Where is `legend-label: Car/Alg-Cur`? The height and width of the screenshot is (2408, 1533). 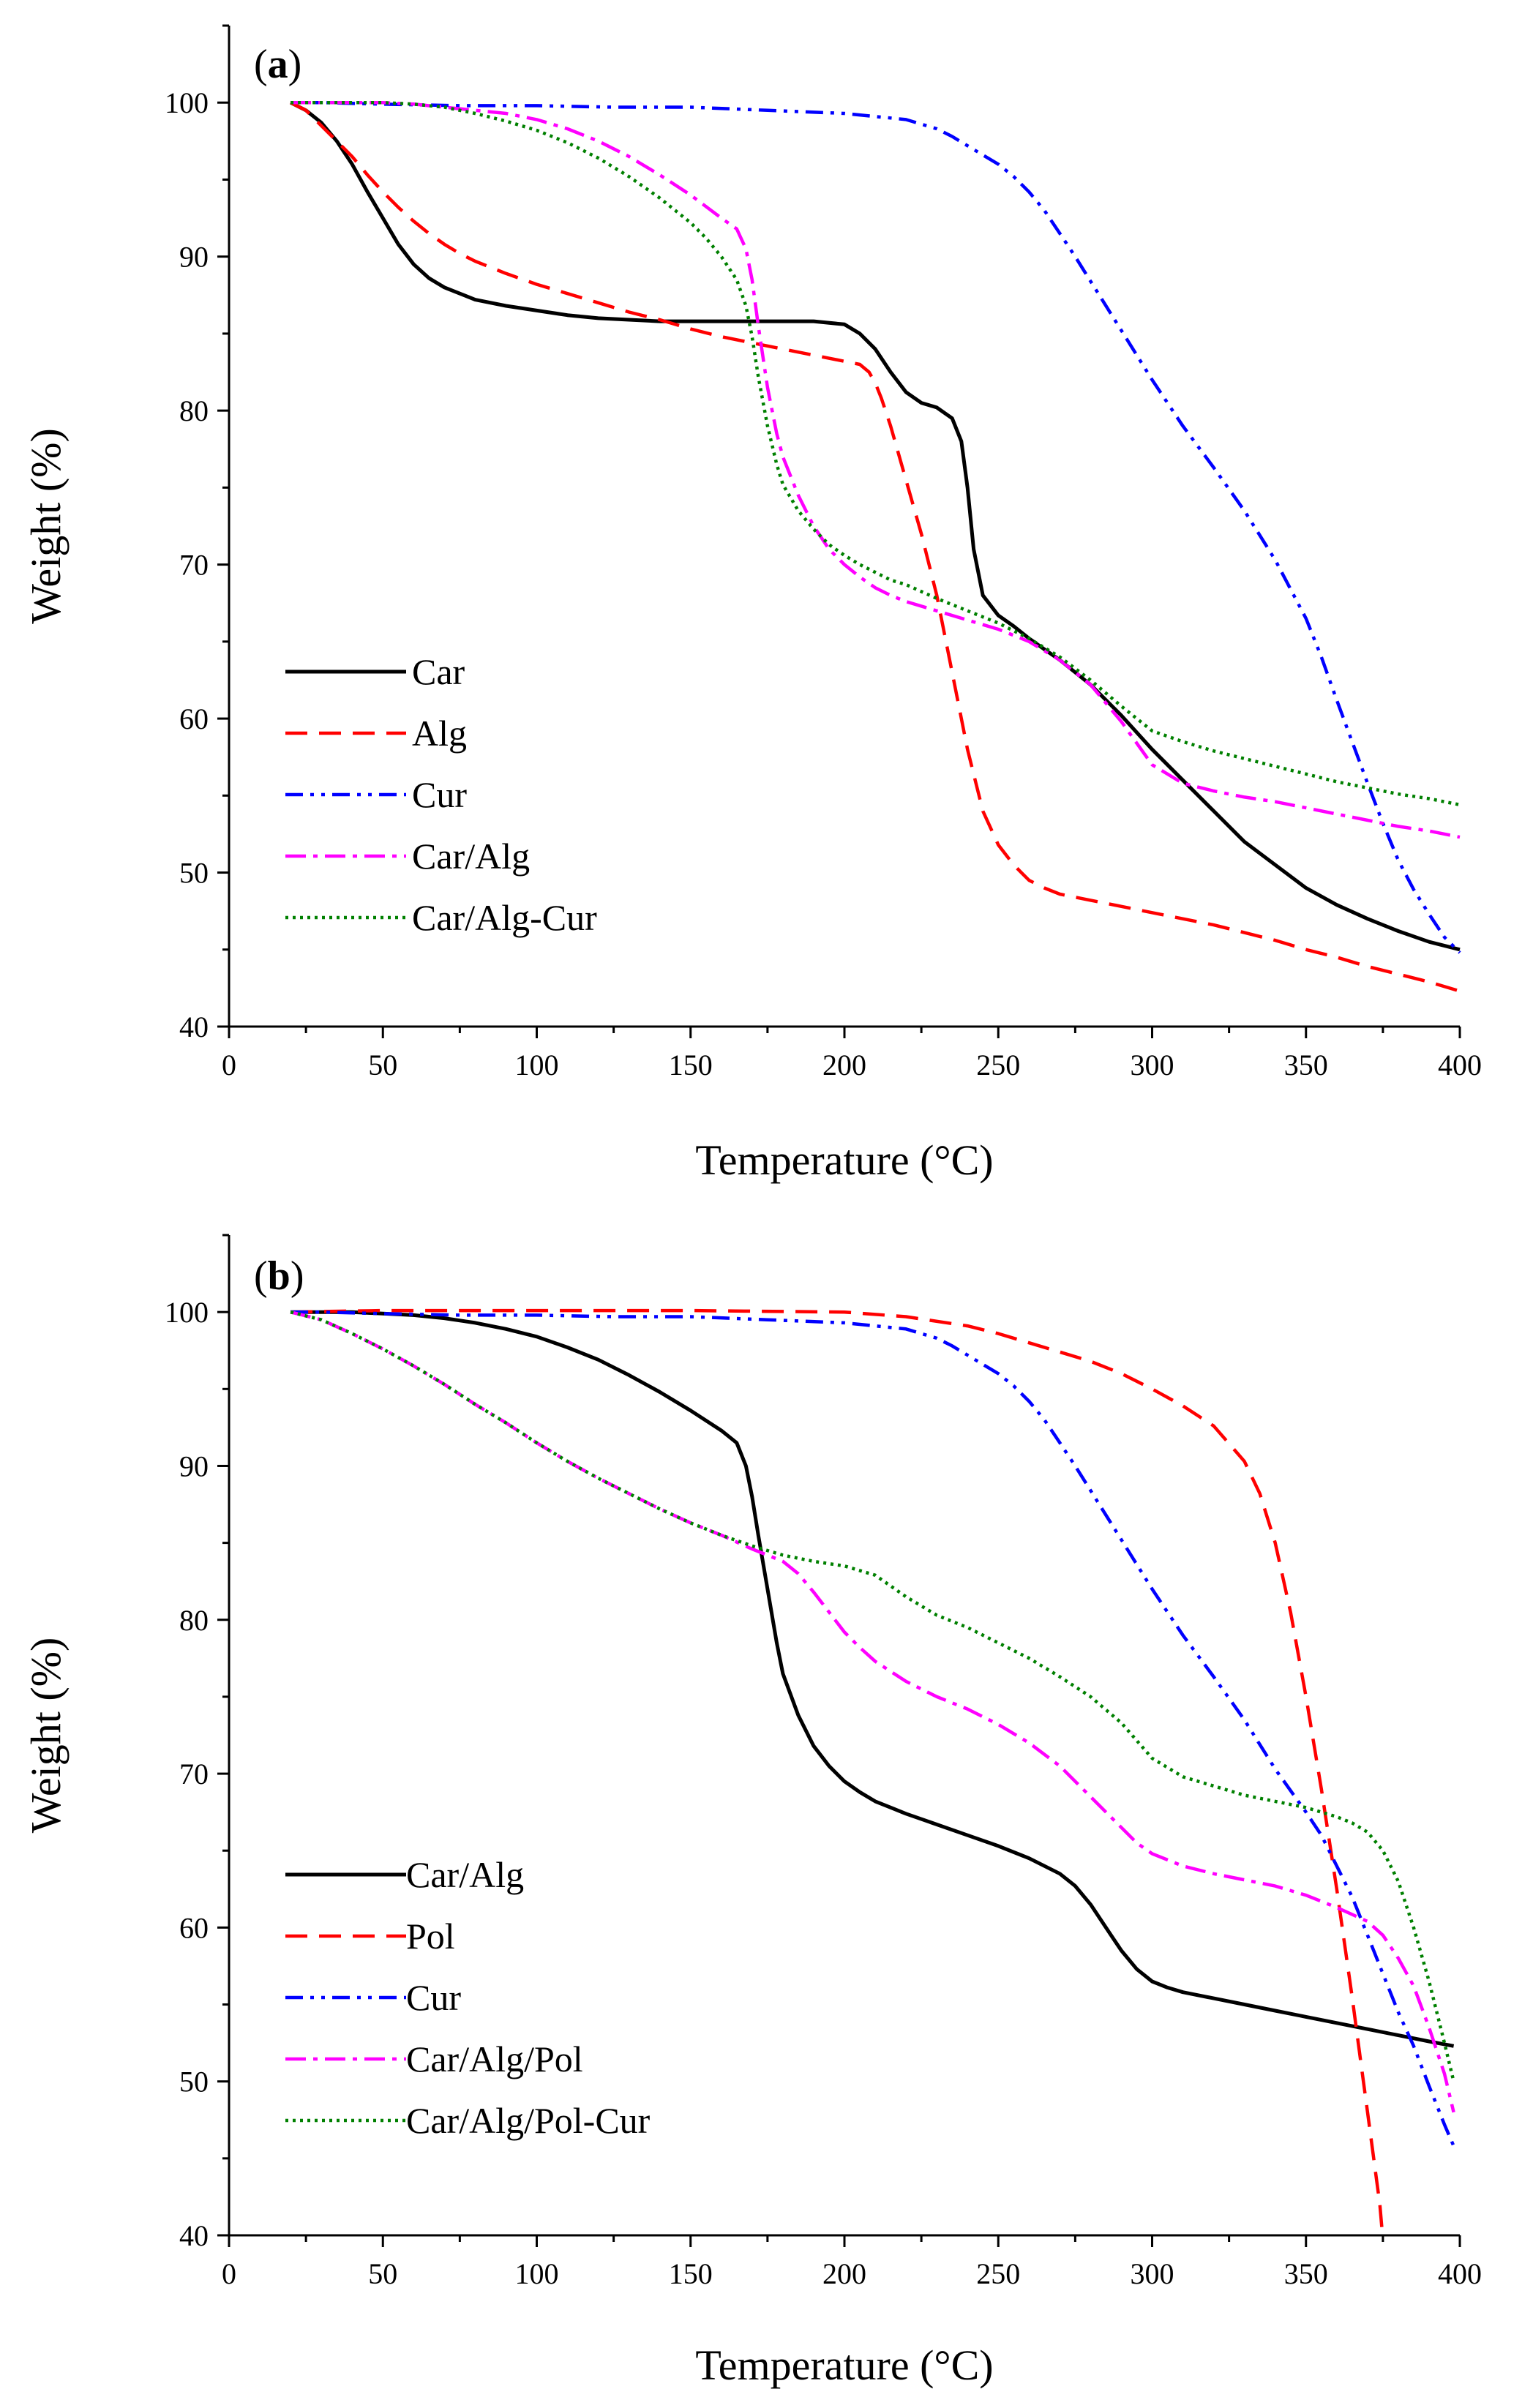
legend-label: Car/Alg-Cur is located at coordinates (505, 917).